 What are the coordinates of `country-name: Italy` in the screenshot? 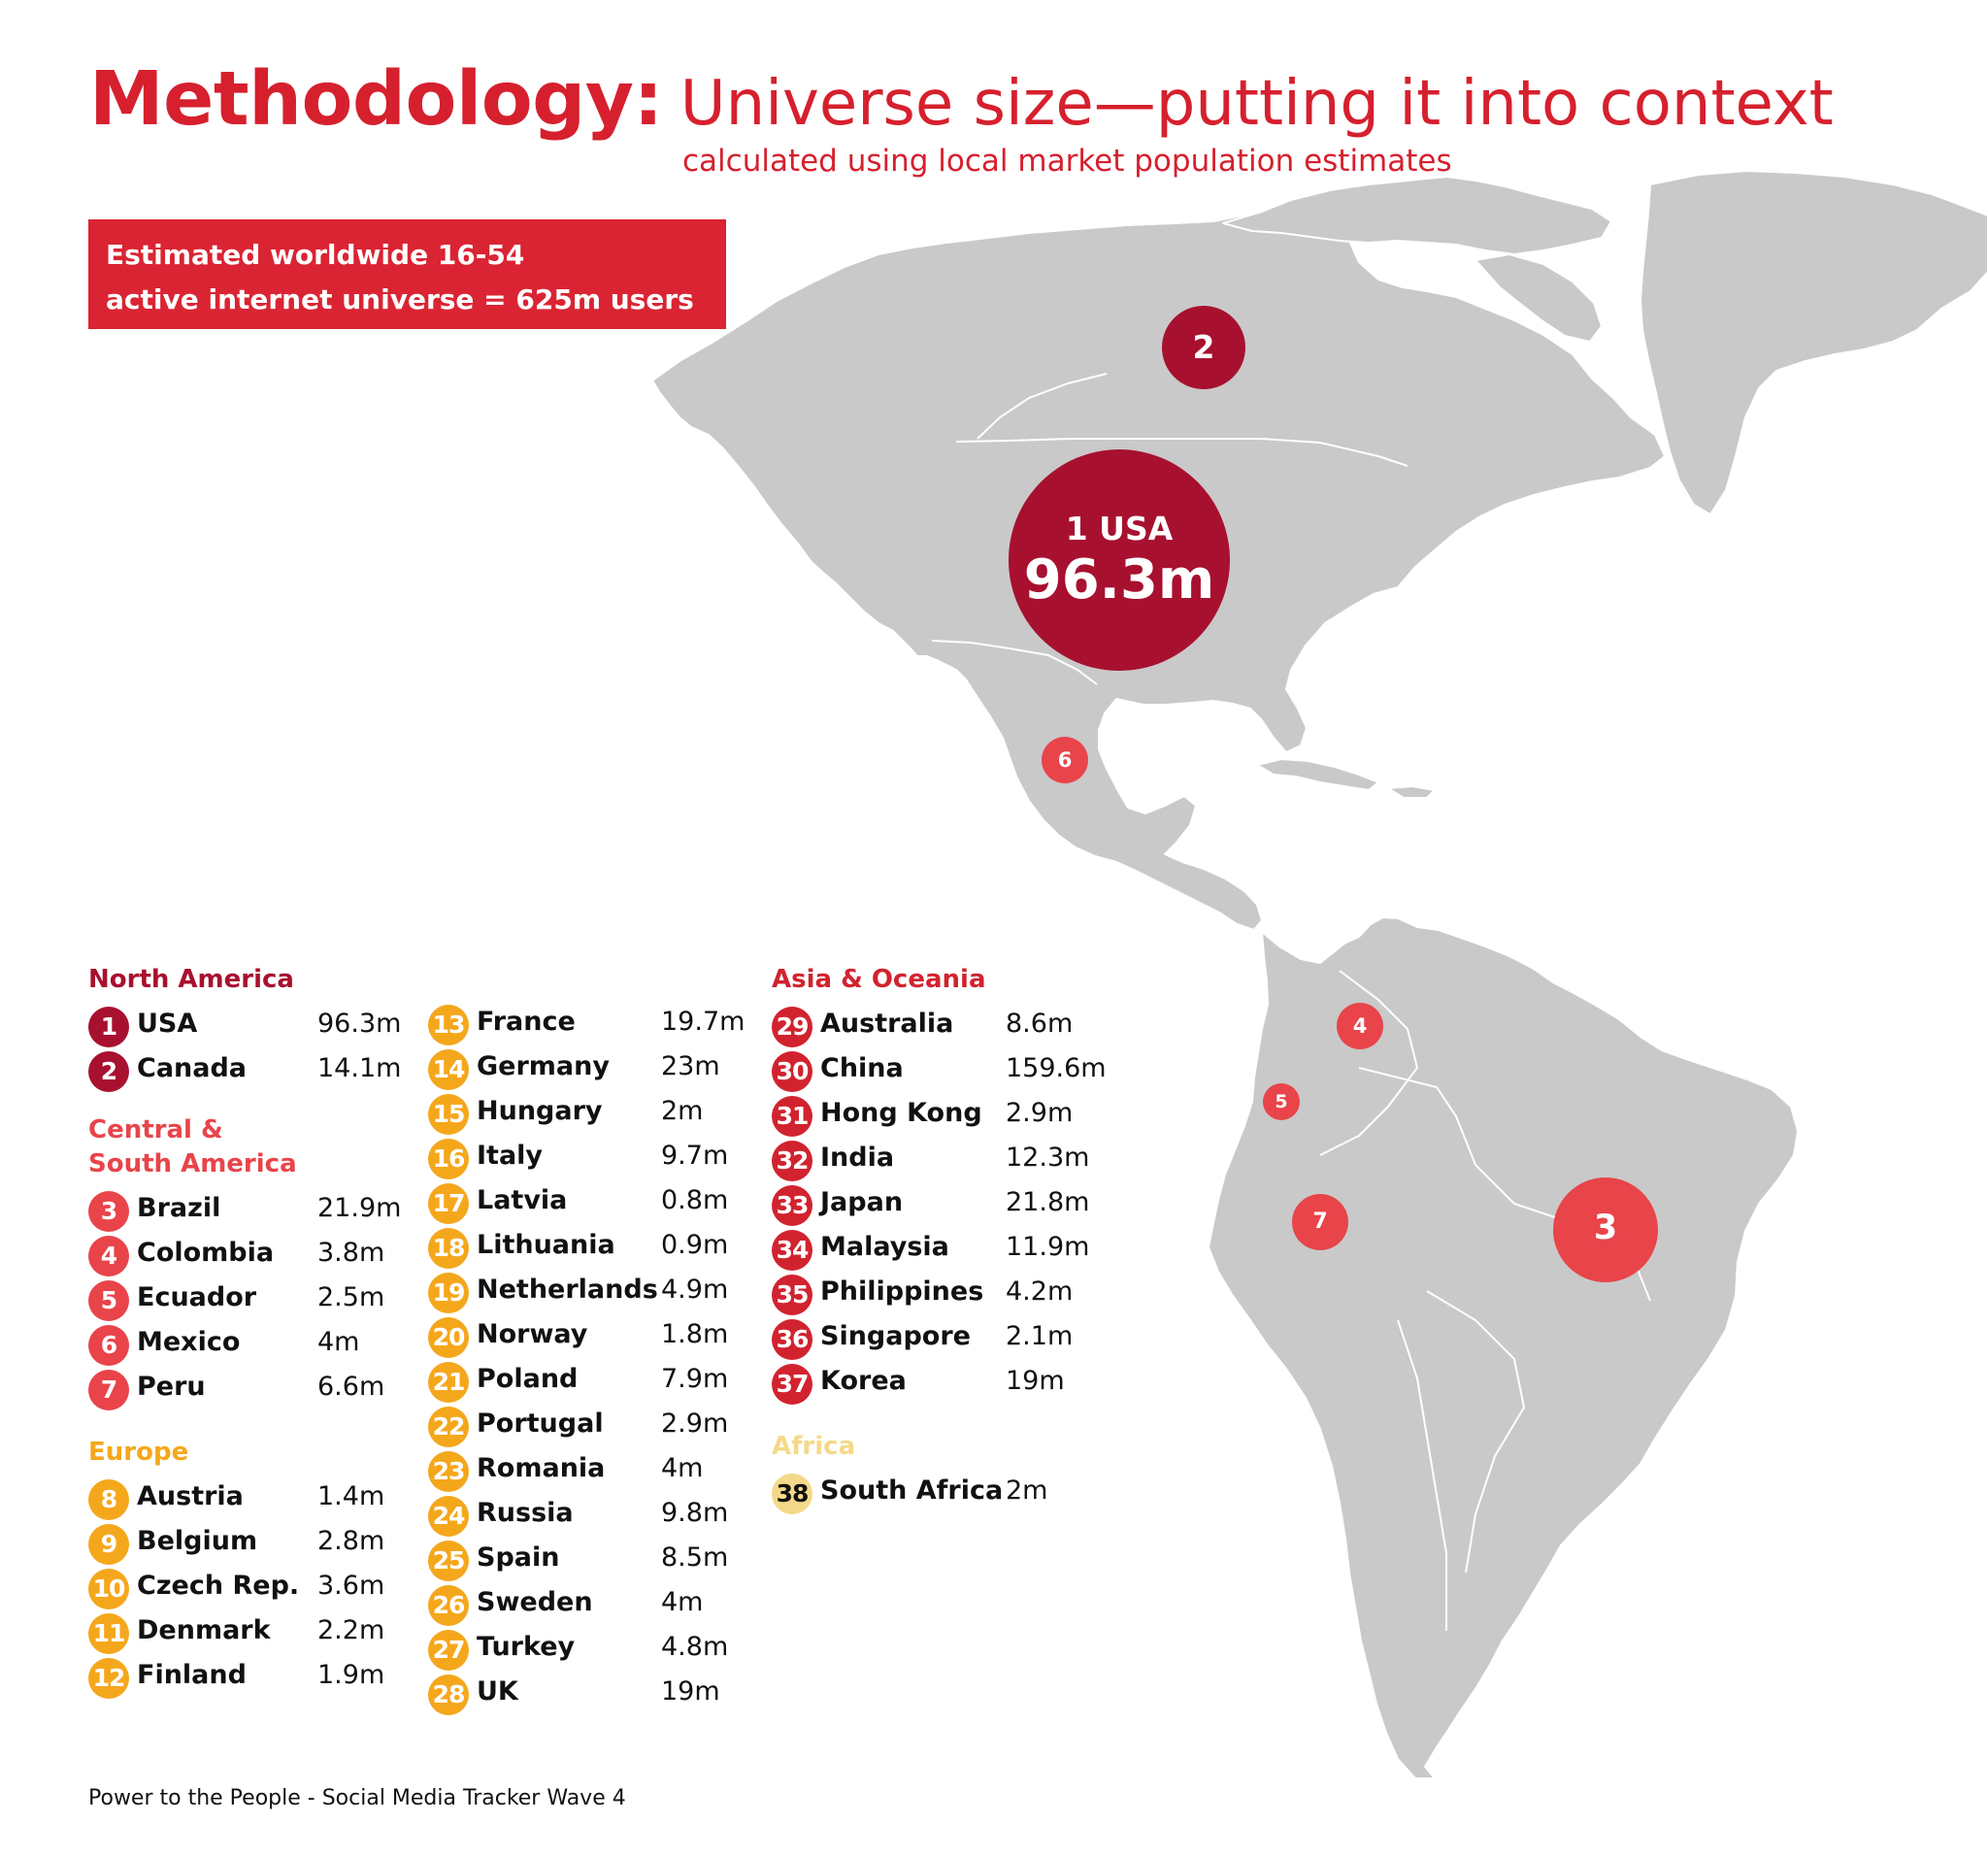 It's located at (511, 1156).